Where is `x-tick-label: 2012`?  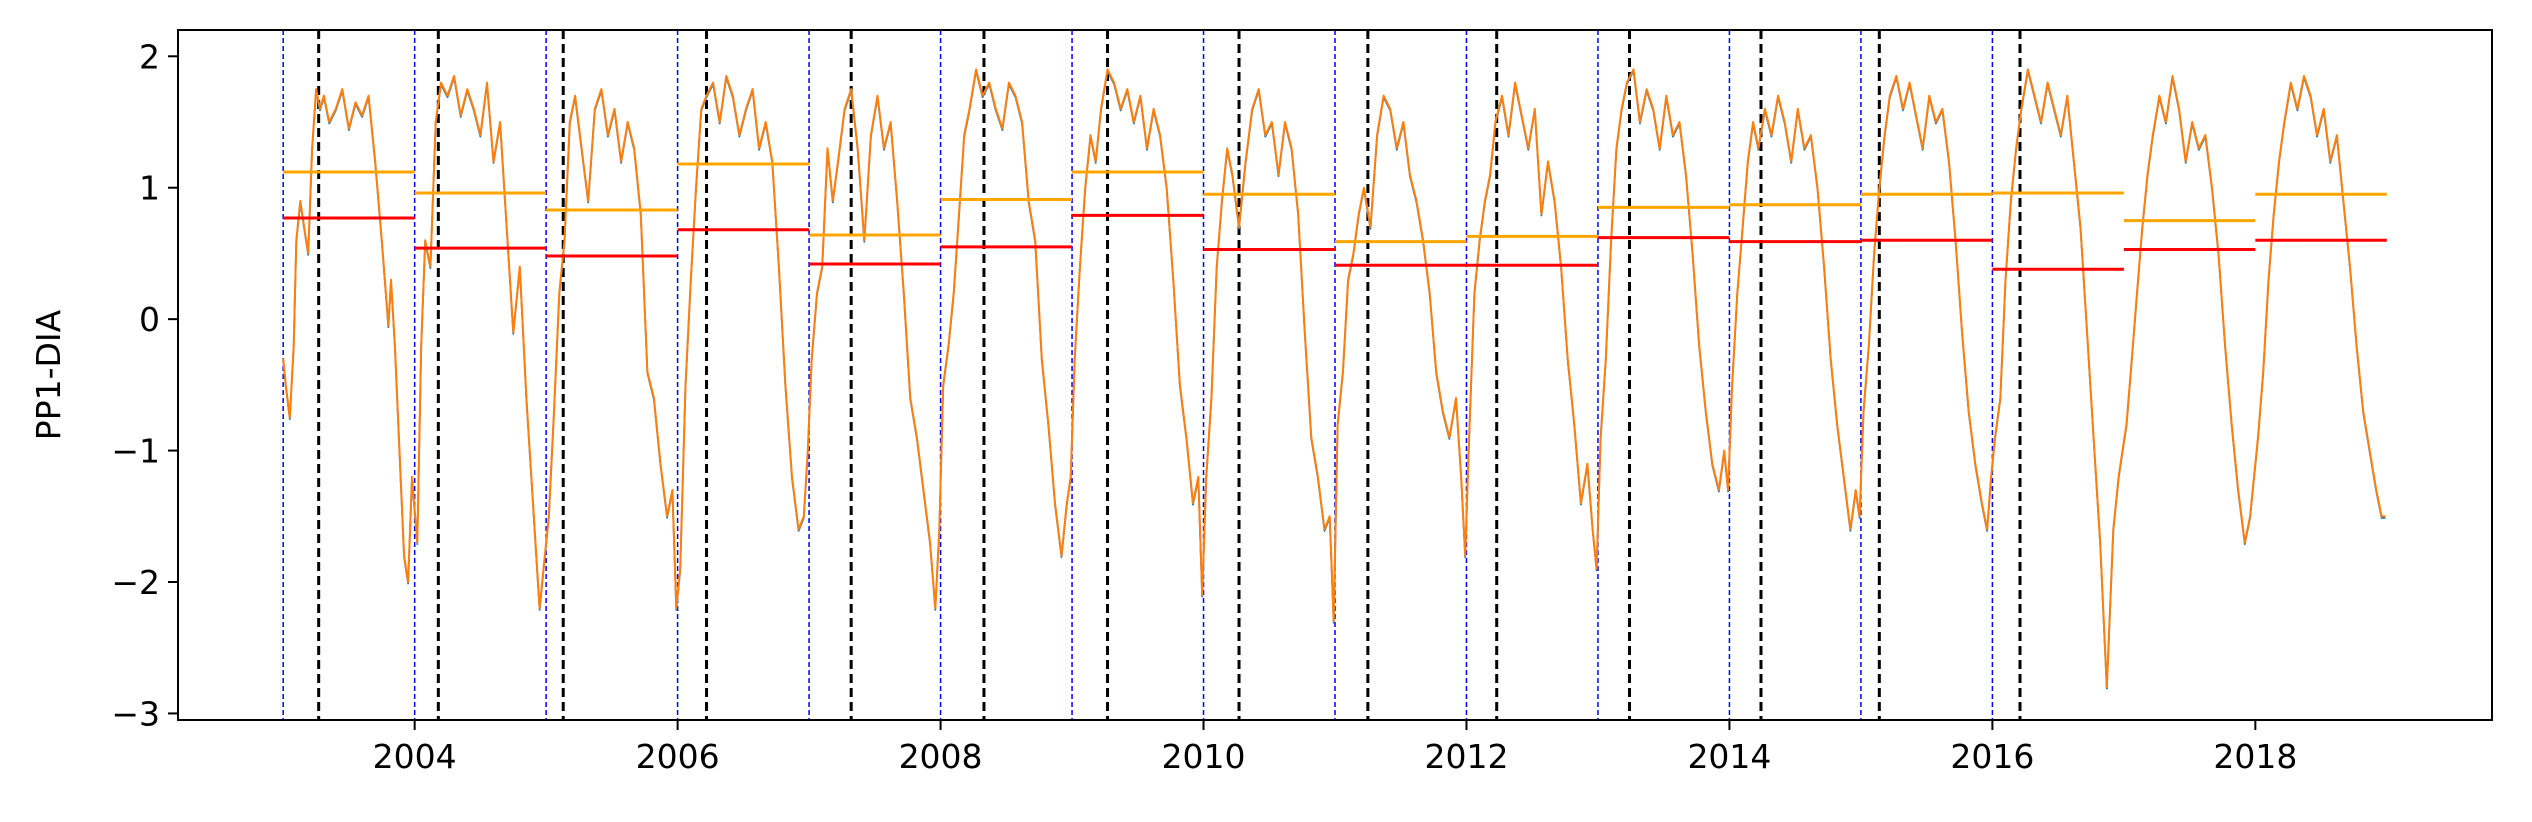
x-tick-label: 2012 is located at coordinates (1466, 756).